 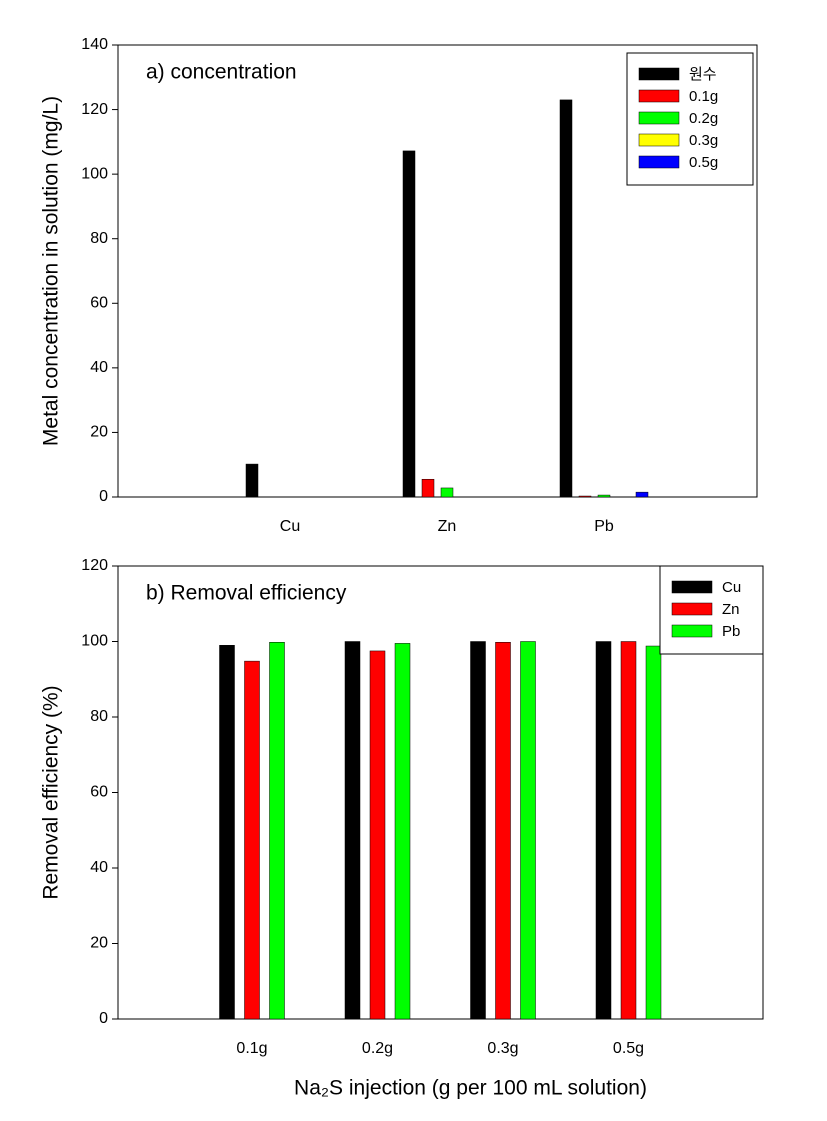 I want to click on legend: Cu Zn Pb, so click(x=711, y=610).